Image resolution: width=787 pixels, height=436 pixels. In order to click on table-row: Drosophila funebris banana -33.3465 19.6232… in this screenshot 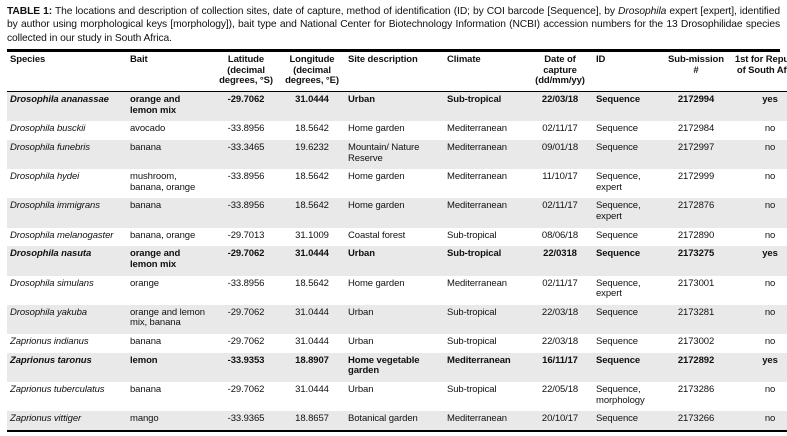, I will do `click(397, 154)`.